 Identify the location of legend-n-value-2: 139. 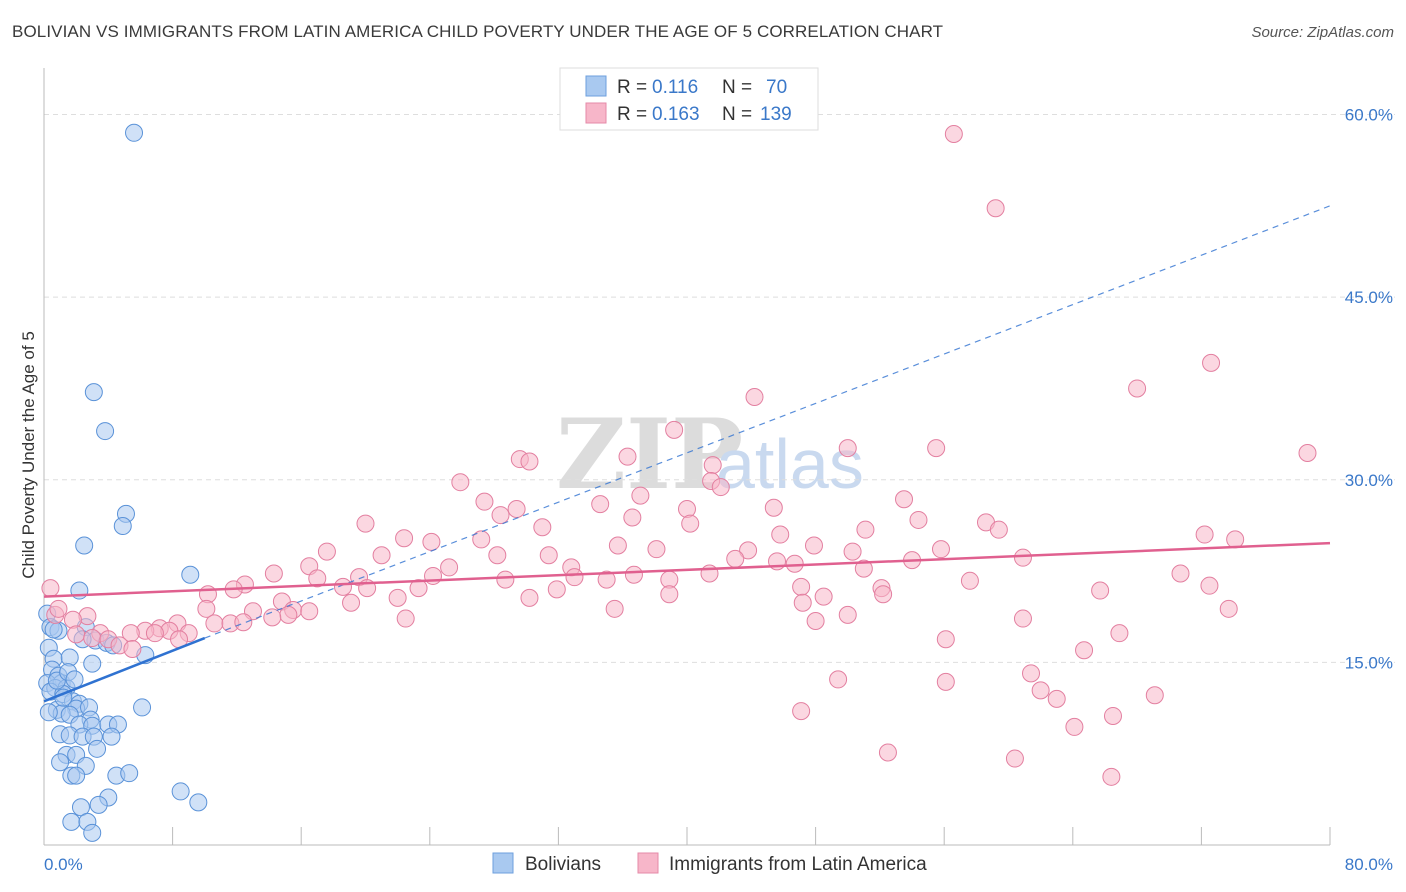
(776, 114).